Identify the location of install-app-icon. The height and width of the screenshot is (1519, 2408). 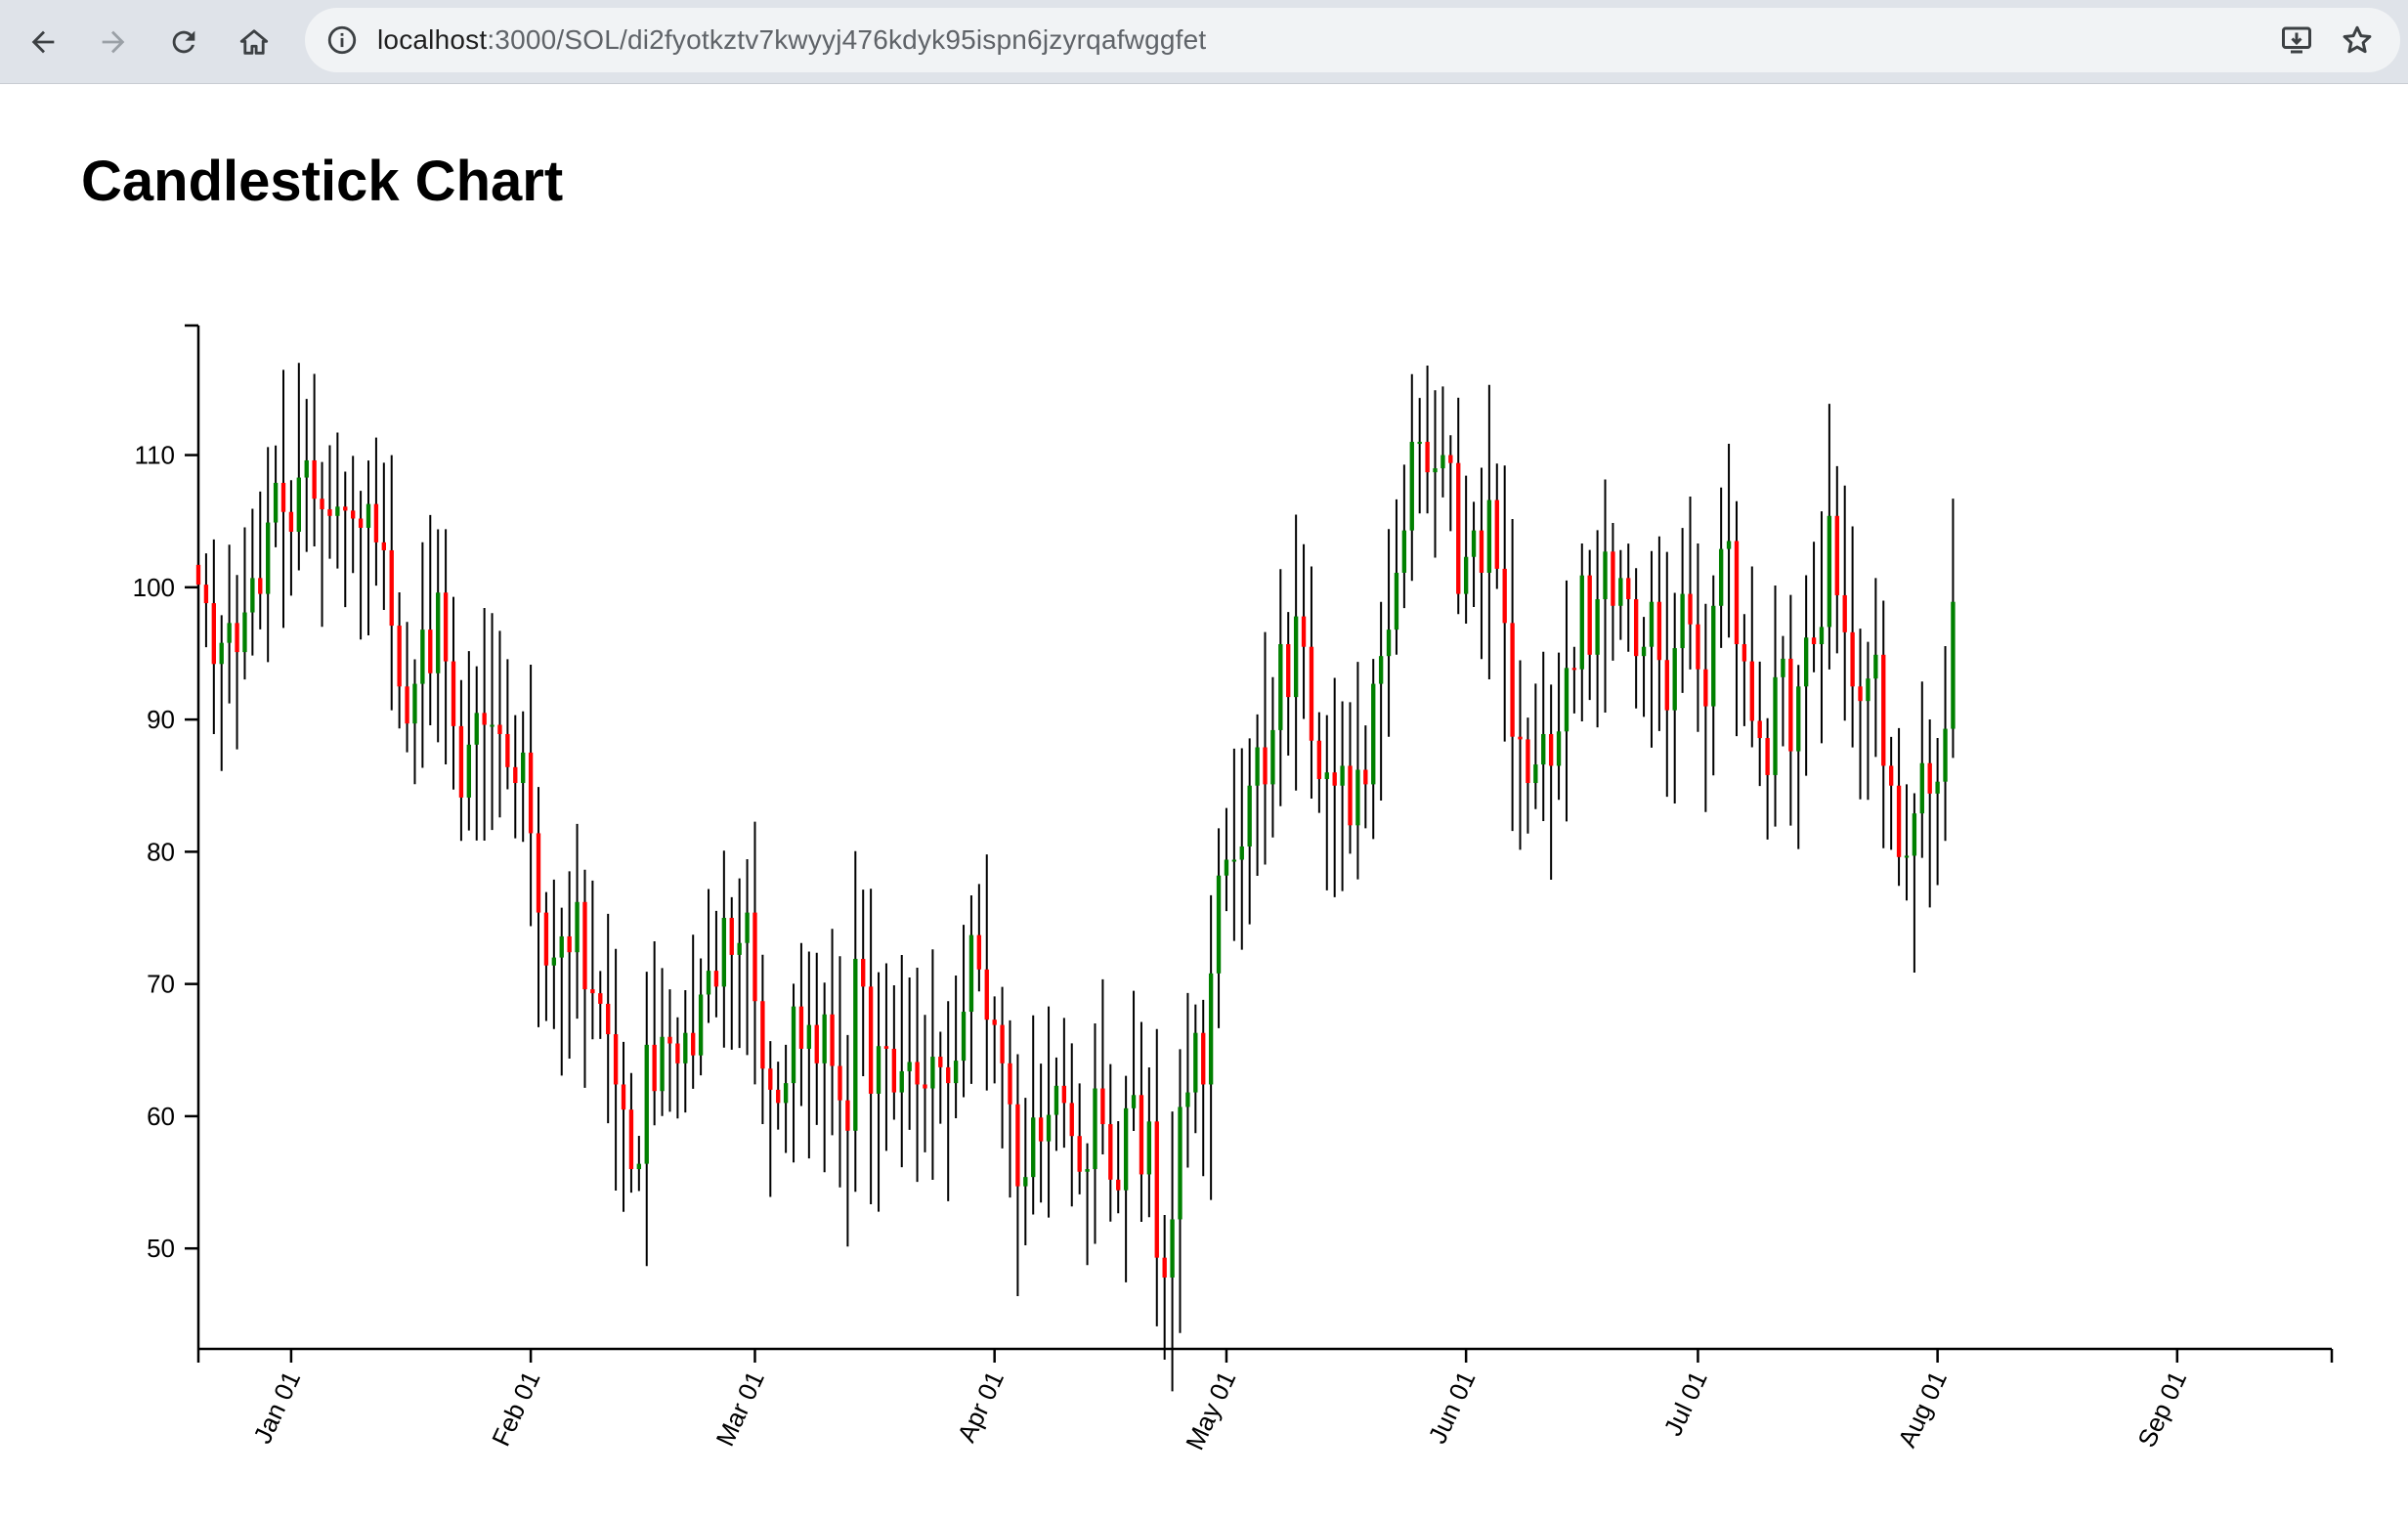
(2296, 40).